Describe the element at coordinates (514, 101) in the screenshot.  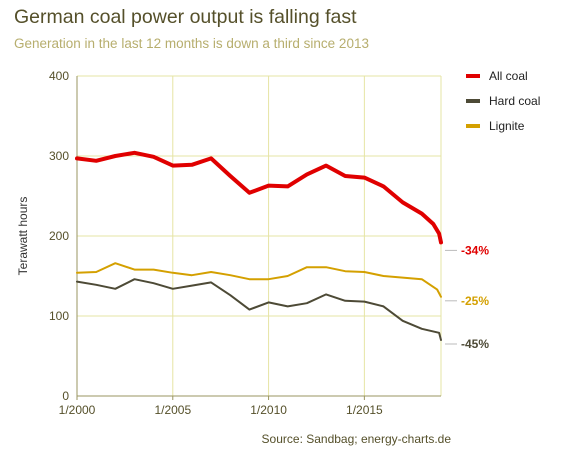
I see `legend-label-hard-coal: Hard coal` at that location.